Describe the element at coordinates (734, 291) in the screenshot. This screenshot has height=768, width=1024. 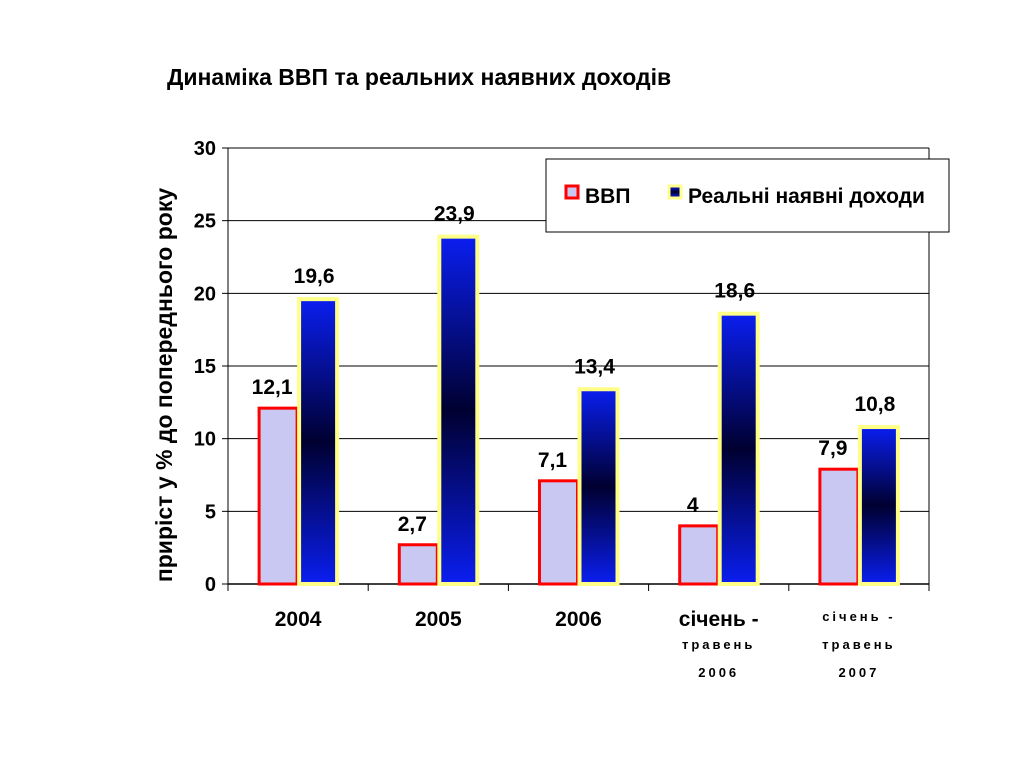
I see `data-label-income: 18,6` at that location.